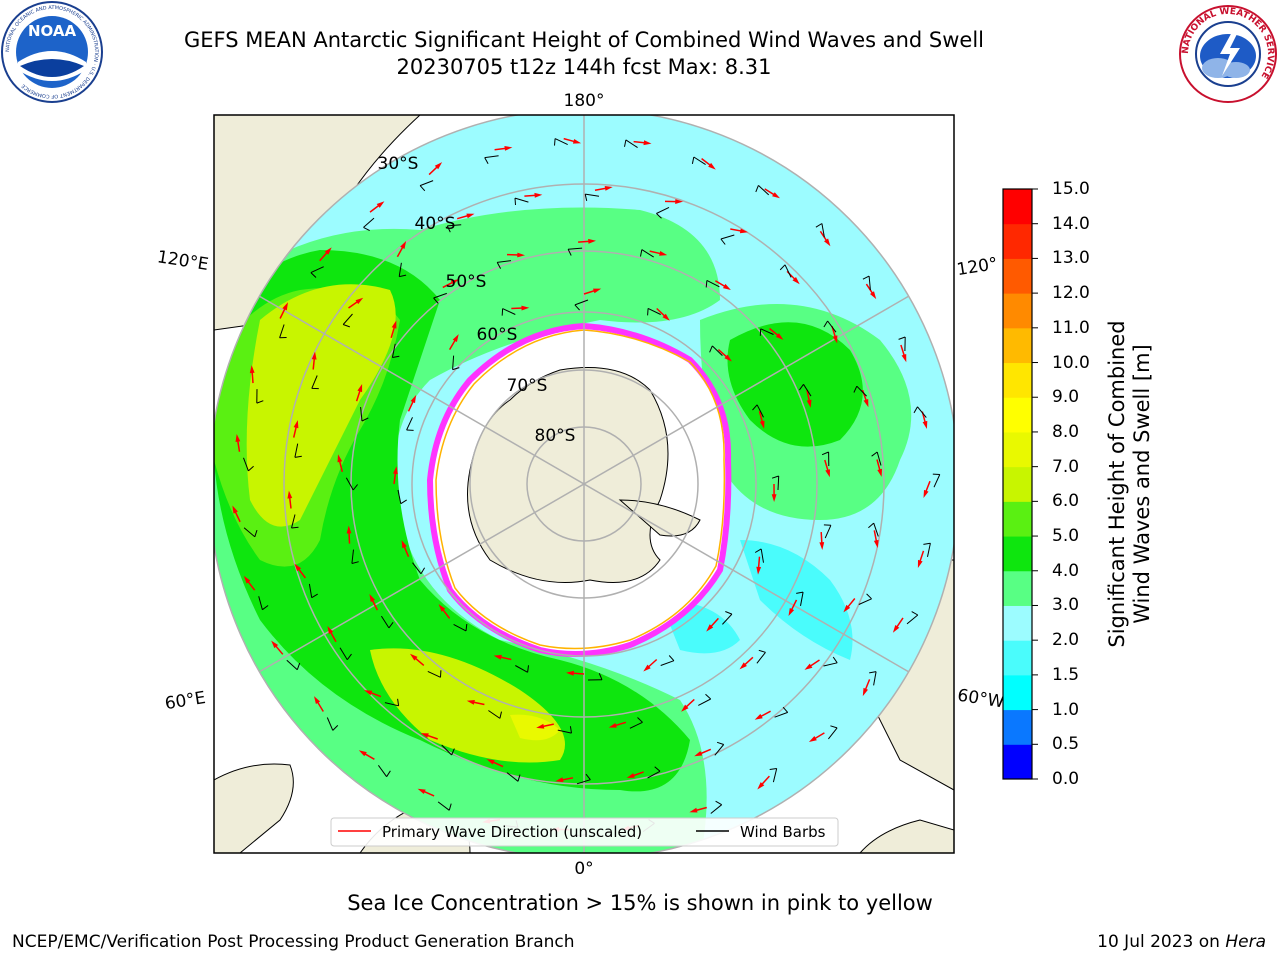 This screenshot has height=960, width=1280. I want to click on colorbar-frame, so click(1017, 484).